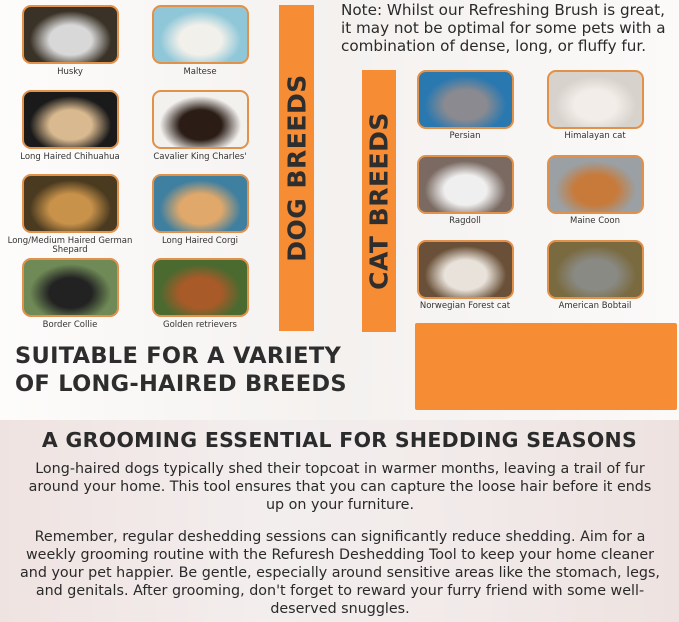 Image resolution: width=679 pixels, height=622 pixels. What do you see at coordinates (178, 356) in the screenshot?
I see `headline-line-1: SUITABLE FOR A VARIETY` at bounding box center [178, 356].